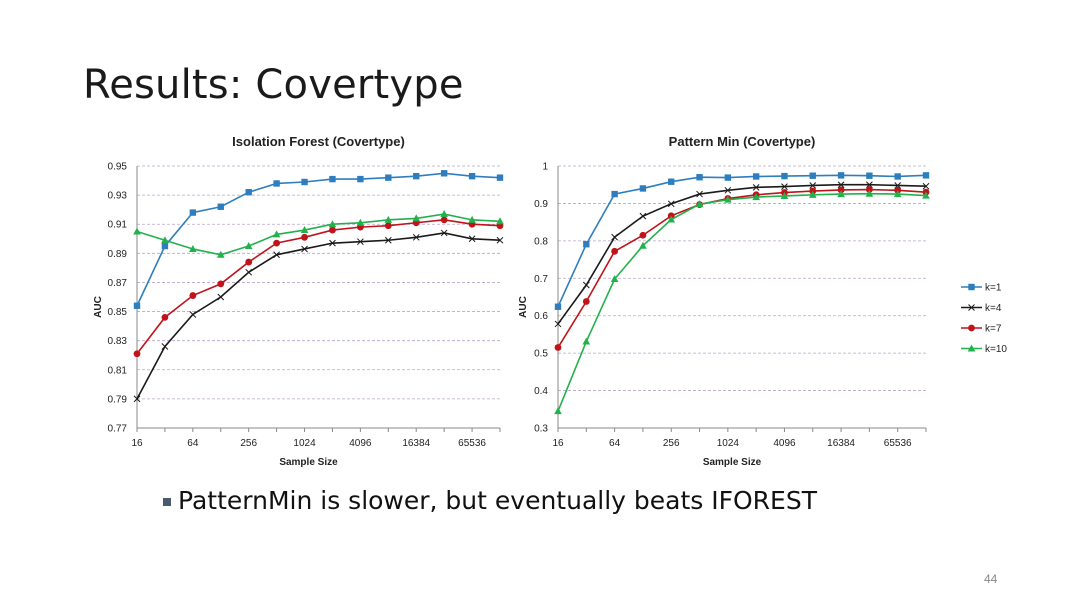 Image resolution: width=1080 pixels, height=607 pixels. I want to click on chart-title: Pattern Min (Covertype), so click(742, 141).